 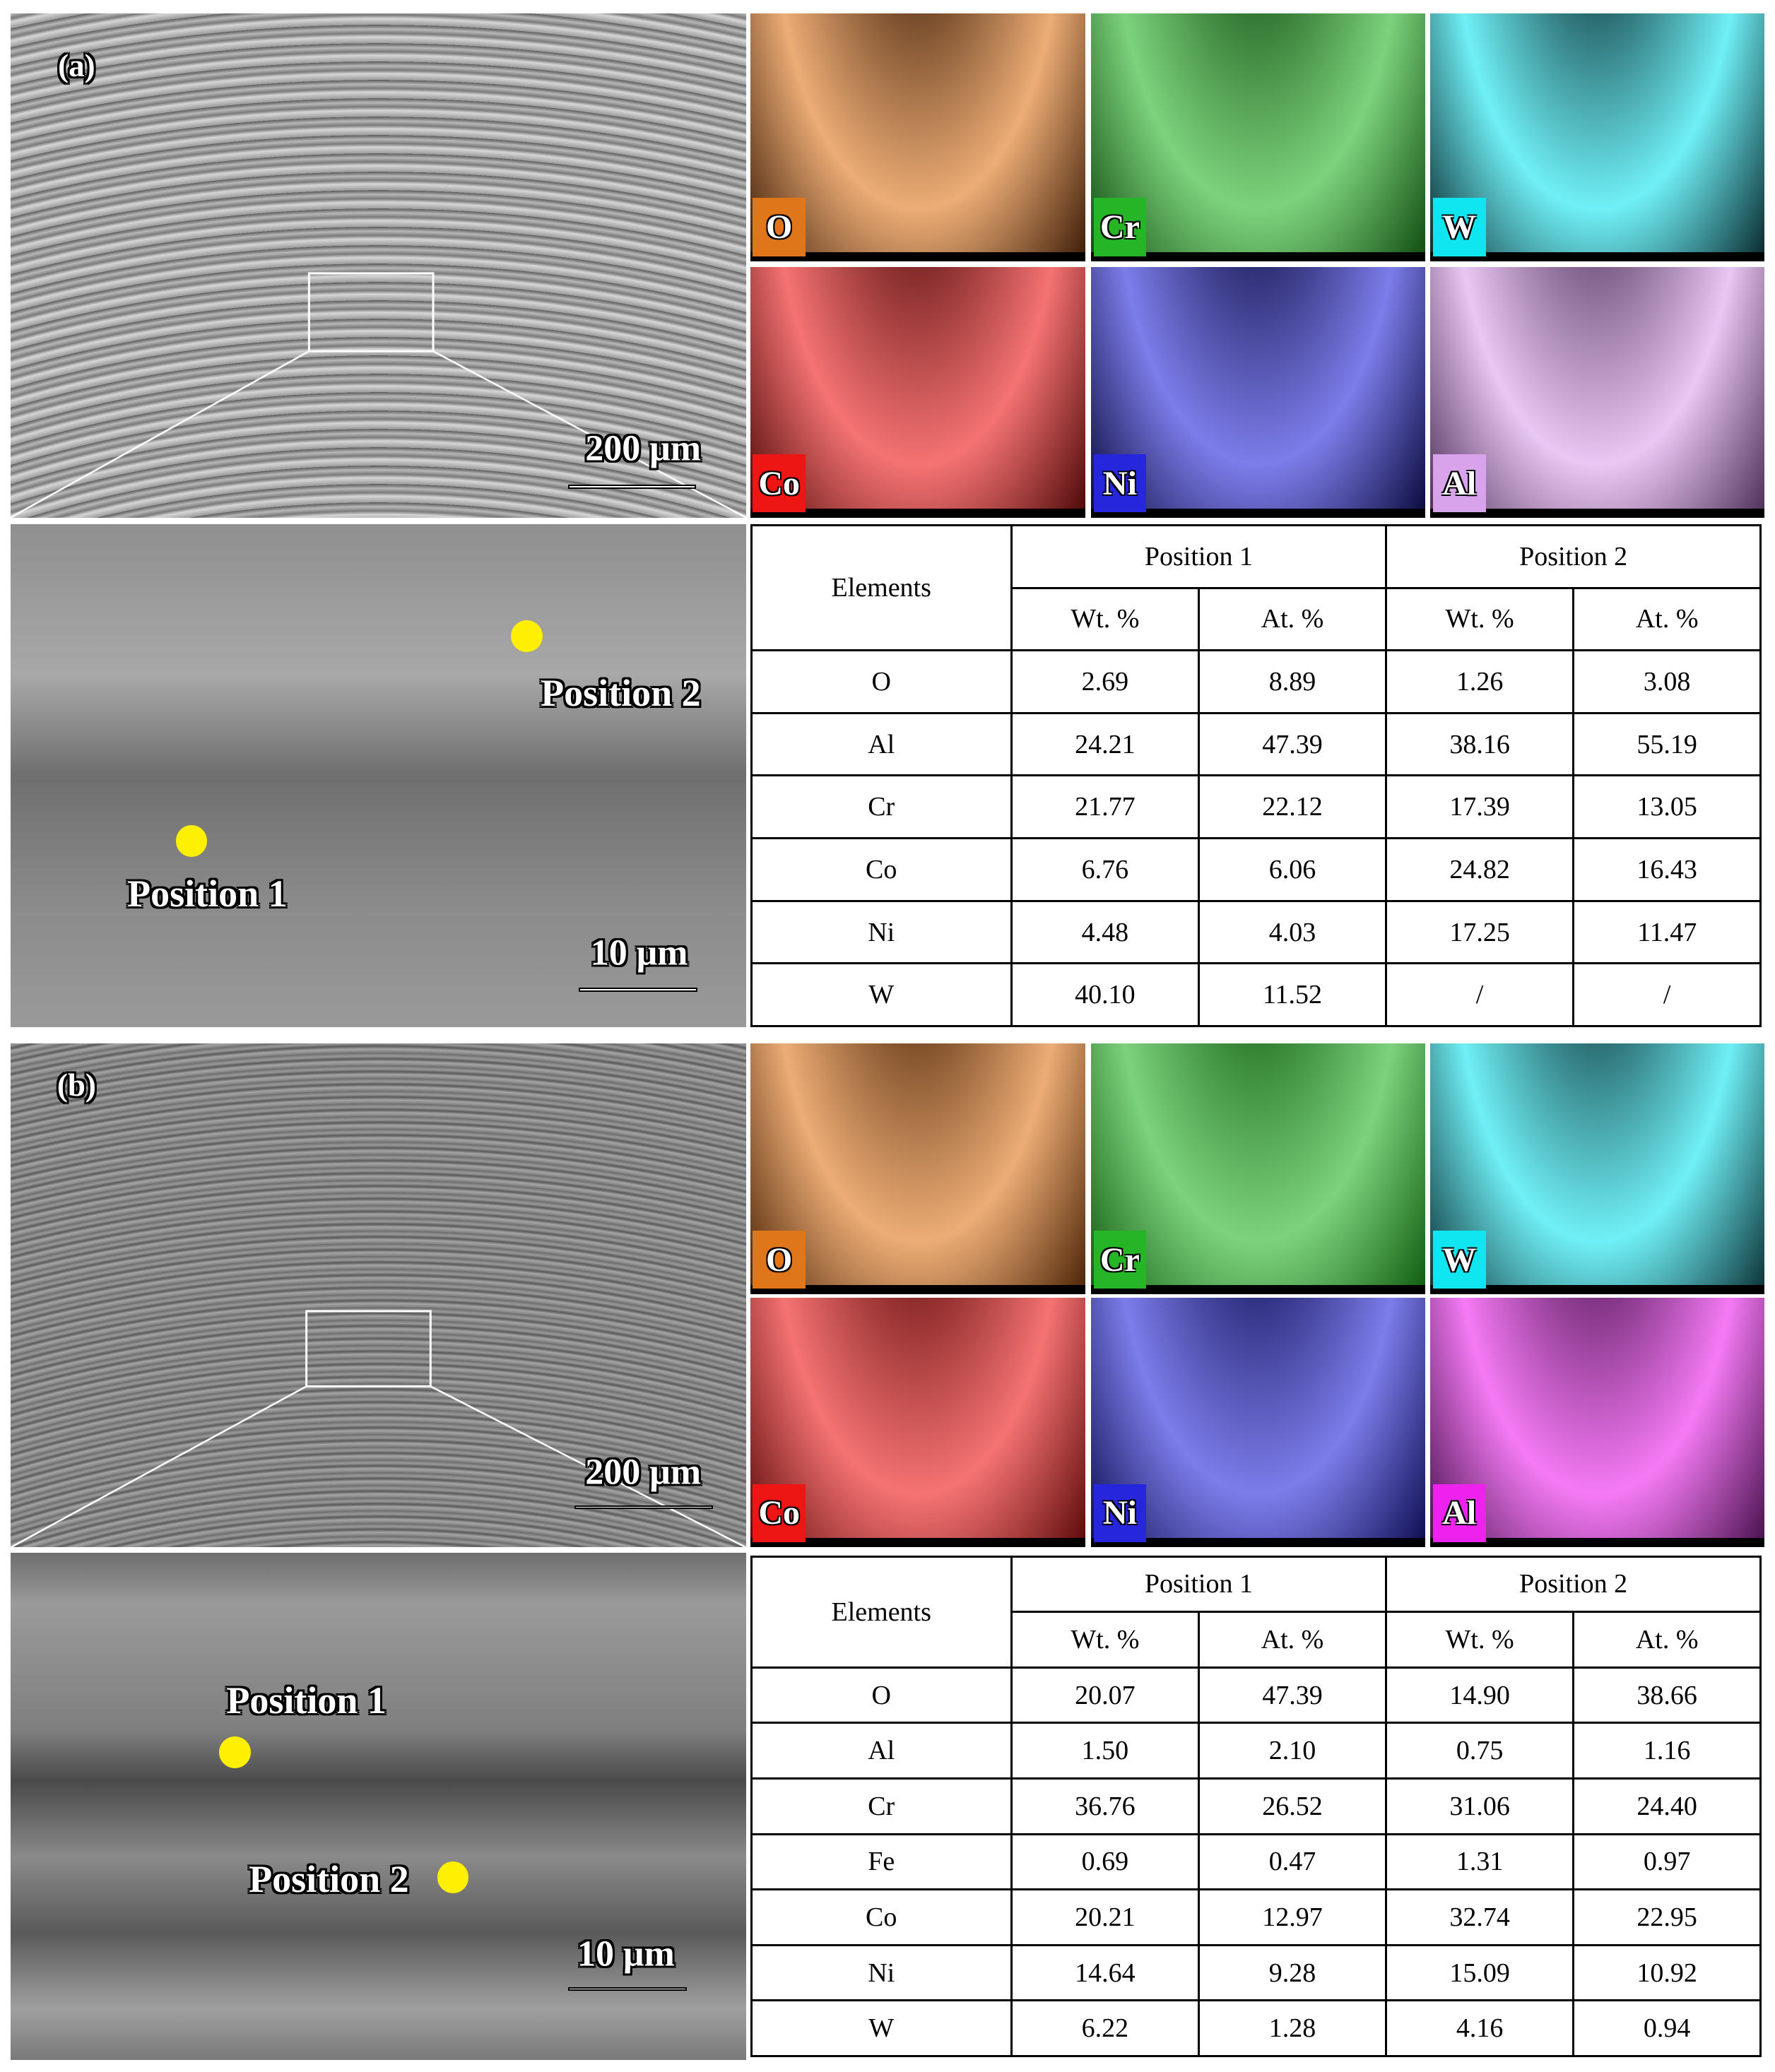 I want to click on table-cell: 4.16, so click(x=1480, y=2028).